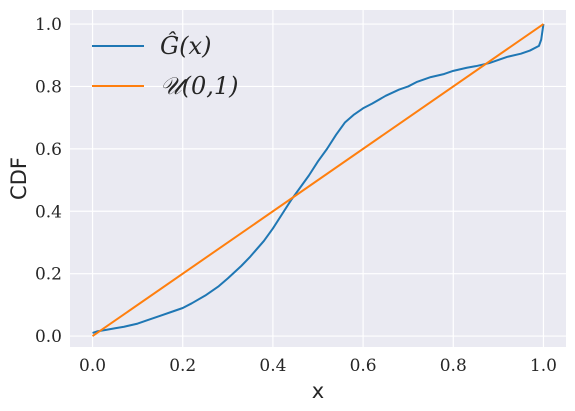 The height and width of the screenshot is (411, 575). What do you see at coordinates (453, 366) in the screenshot?
I see `x-tick-label: 0.8` at bounding box center [453, 366].